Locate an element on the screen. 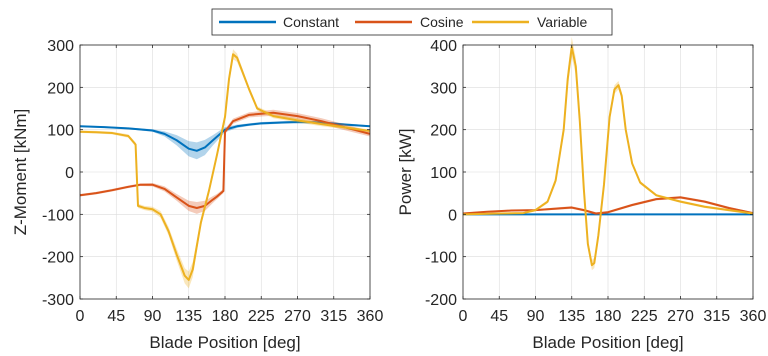 The height and width of the screenshot is (356, 768). y-tick-label: 400 is located at coordinates (443, 46).